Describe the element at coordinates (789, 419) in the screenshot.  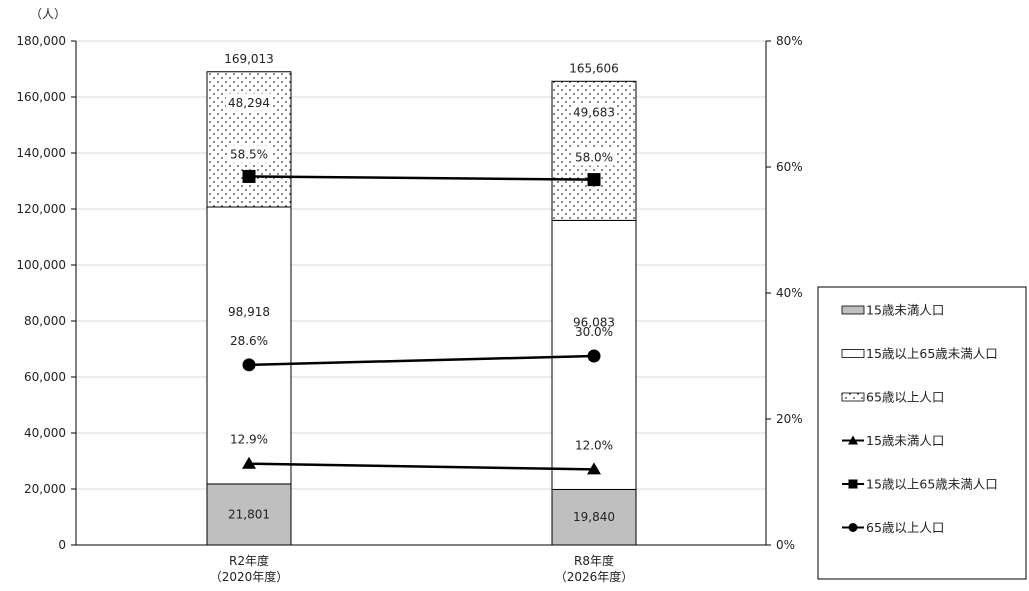
I see `y-right-tick-label: 20%` at that location.